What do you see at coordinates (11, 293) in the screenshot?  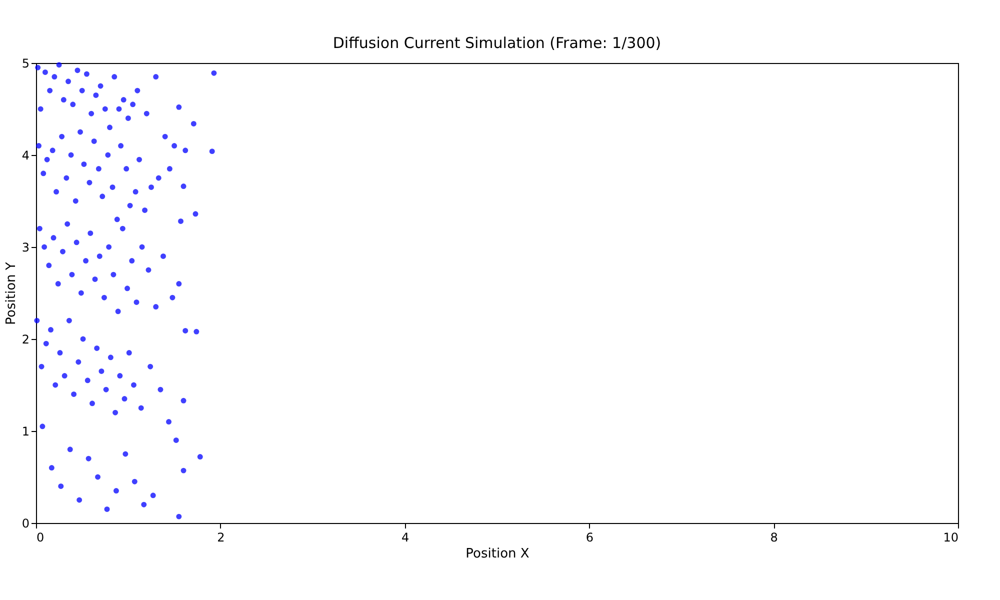 I see `y-axis-title: Position Y` at bounding box center [11, 293].